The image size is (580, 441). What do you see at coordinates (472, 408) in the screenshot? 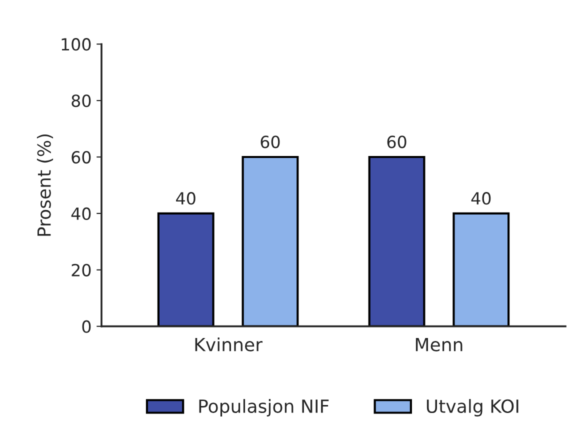
I see `legend-label: Utvalg KOI` at bounding box center [472, 408].